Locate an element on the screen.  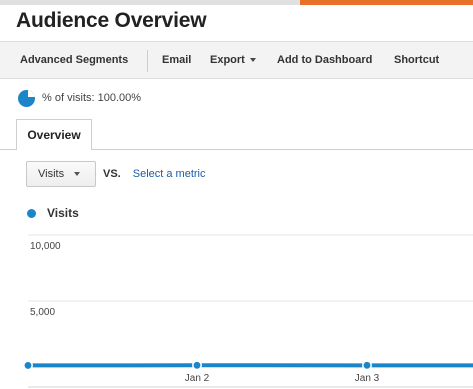
metric-dropdown: Visits is located at coordinates (61, 174).